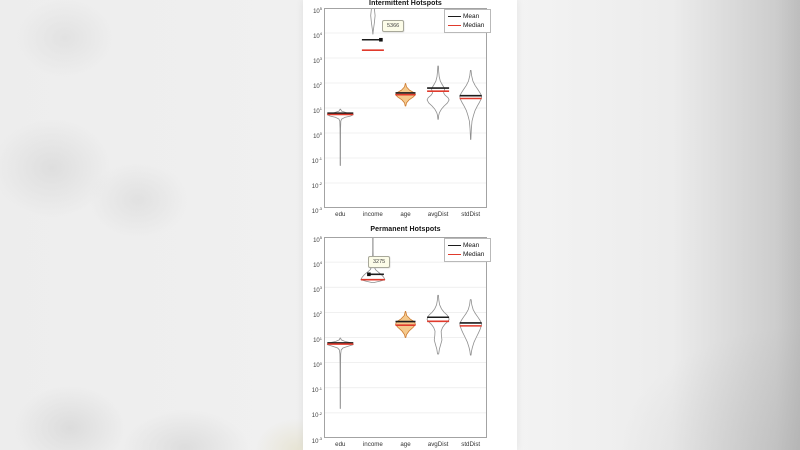 This screenshot has height=450, width=800. What do you see at coordinates (373, 21) in the screenshot?
I see `violin-income` at bounding box center [373, 21].